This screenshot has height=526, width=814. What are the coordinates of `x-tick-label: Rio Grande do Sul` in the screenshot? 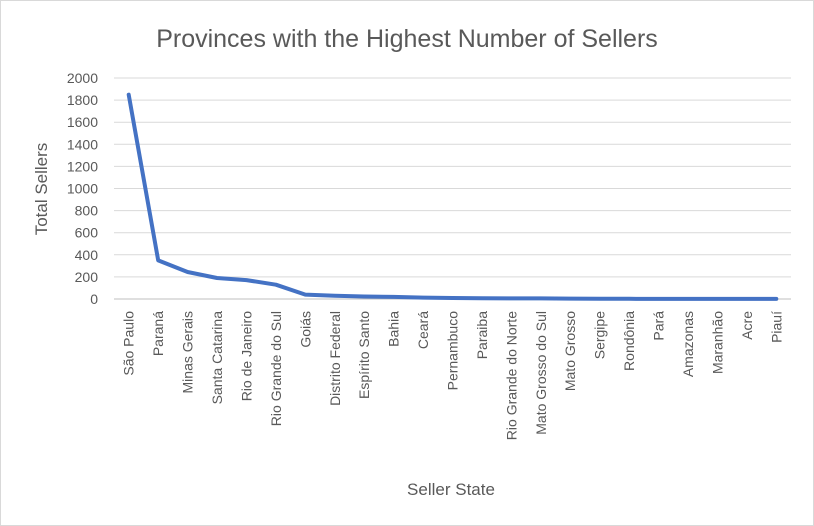 It's located at (276, 368).